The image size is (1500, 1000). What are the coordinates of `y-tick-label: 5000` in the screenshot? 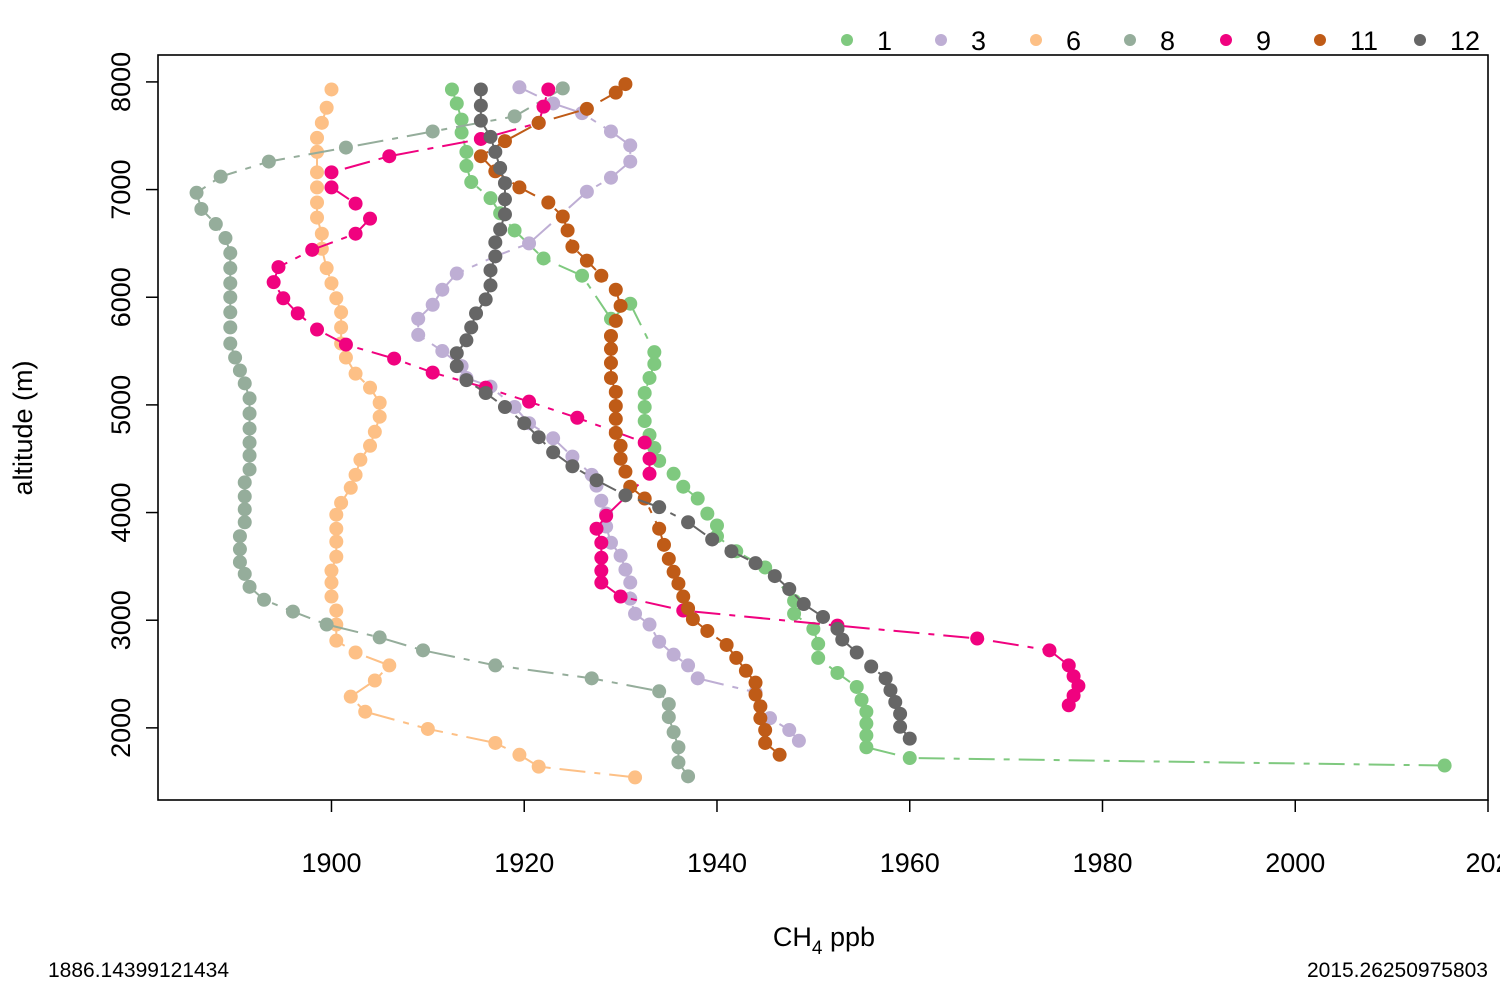 It's located at (121, 405).